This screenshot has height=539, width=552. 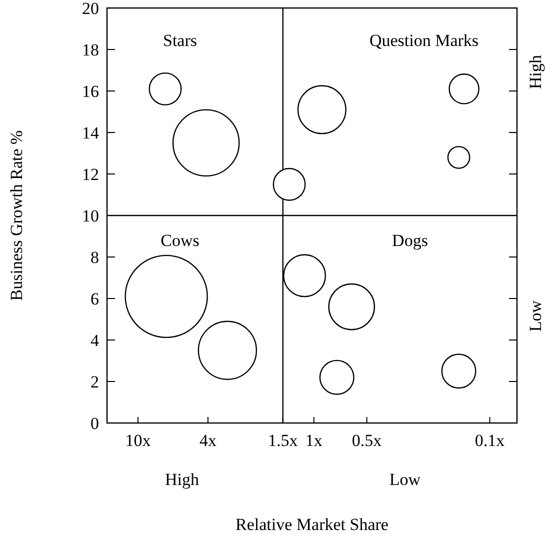 I want to click on y-tick-label: 4, so click(x=95, y=340).